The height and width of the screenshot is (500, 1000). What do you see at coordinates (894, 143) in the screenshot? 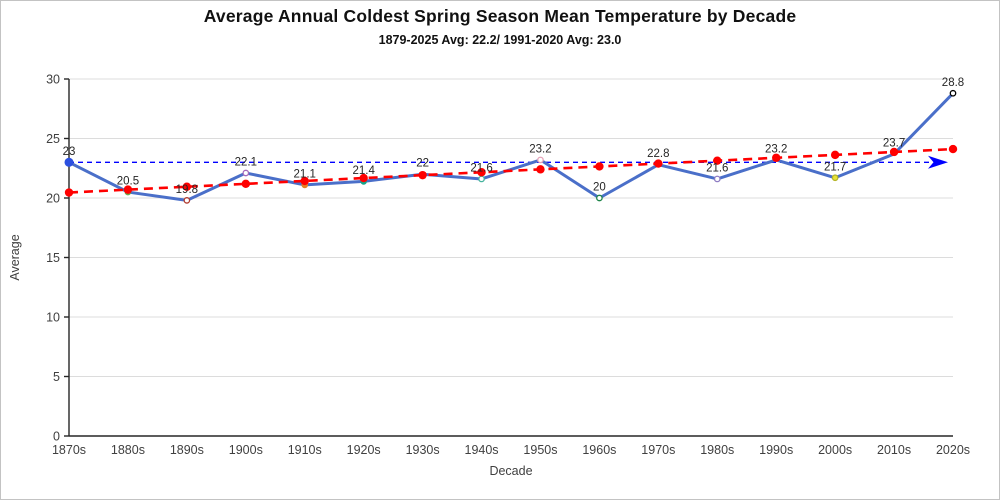
I see `data-label: 23.7` at bounding box center [894, 143].